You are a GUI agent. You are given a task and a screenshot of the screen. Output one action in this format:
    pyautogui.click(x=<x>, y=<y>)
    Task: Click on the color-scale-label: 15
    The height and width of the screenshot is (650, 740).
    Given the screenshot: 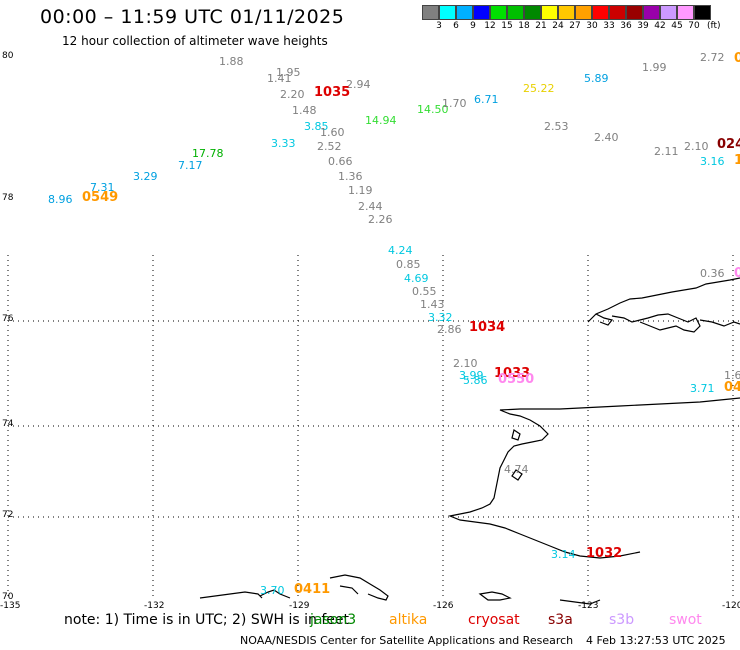 What is the action you would take?
    pyautogui.click(x=507, y=26)
    